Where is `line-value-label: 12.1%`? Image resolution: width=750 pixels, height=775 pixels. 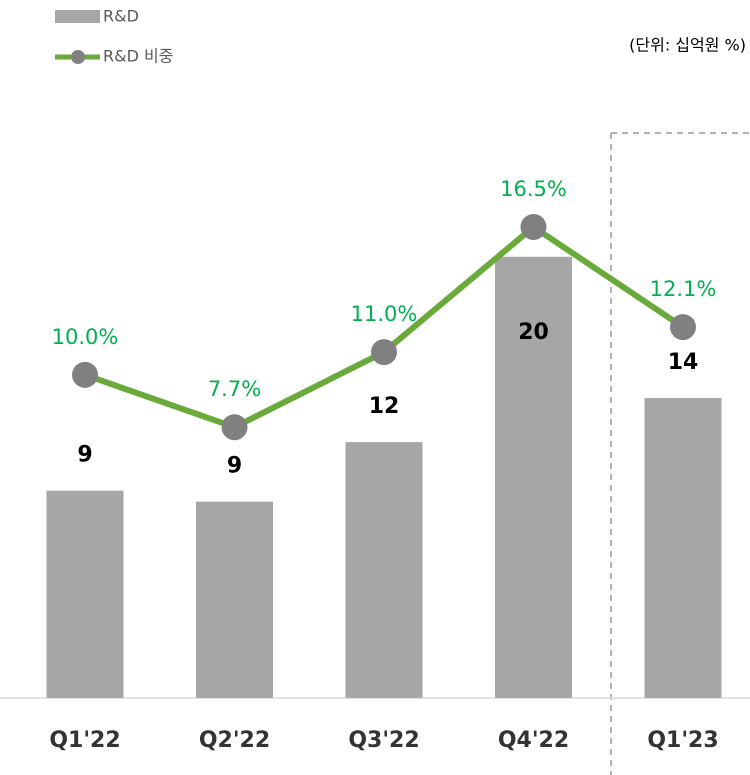 line-value-label: 12.1% is located at coordinates (683, 289).